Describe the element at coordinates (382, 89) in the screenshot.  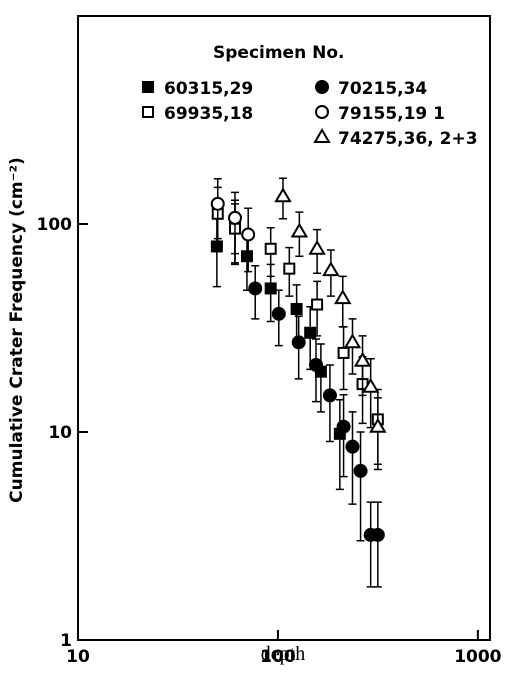
I see `legend-label: 70215,34` at that location.